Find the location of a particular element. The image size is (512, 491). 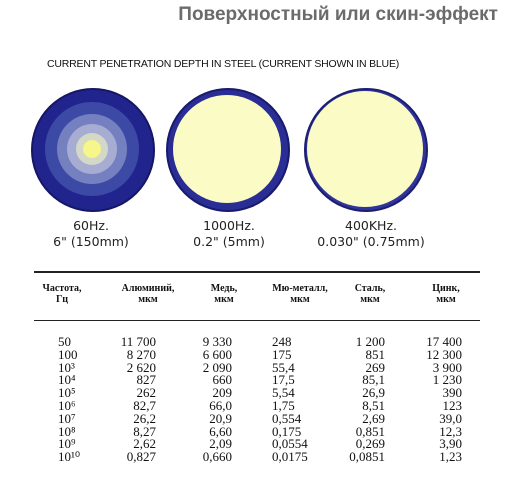

circle-60hz-depth: 6" (150mm) is located at coordinates (91, 241).